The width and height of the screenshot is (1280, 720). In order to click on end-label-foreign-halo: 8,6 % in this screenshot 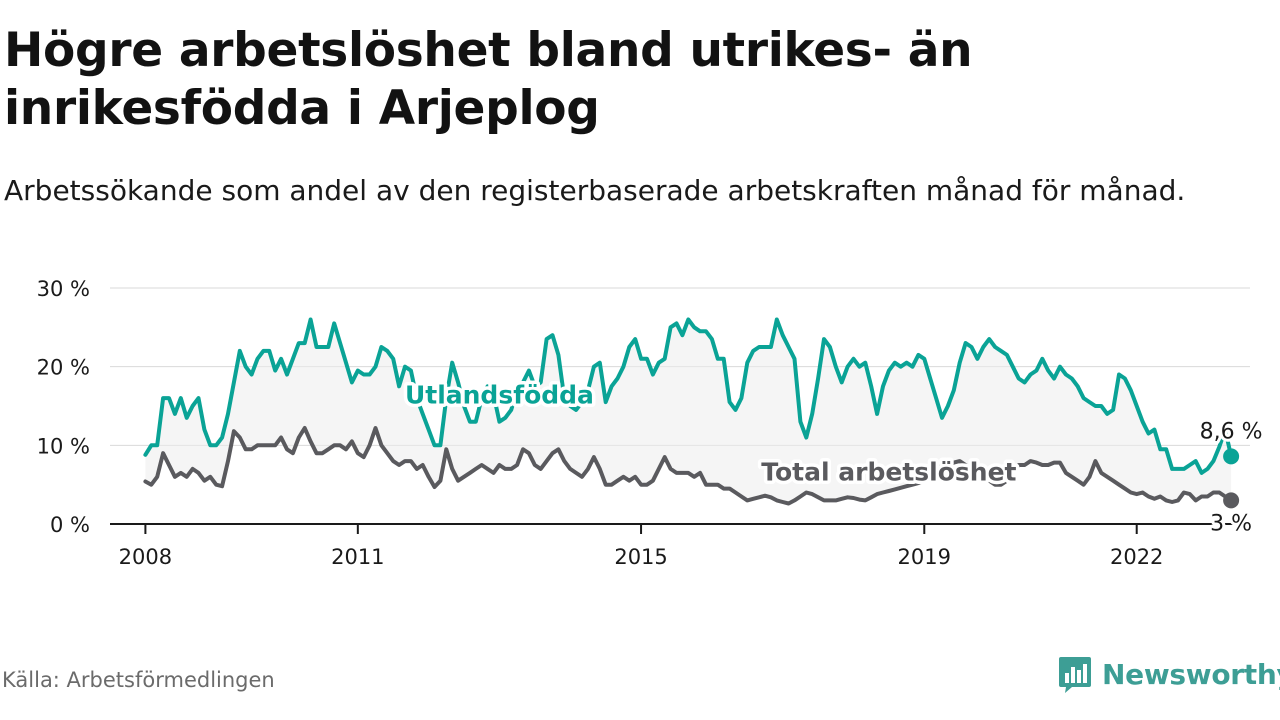, I will do `click(1231, 431)`.